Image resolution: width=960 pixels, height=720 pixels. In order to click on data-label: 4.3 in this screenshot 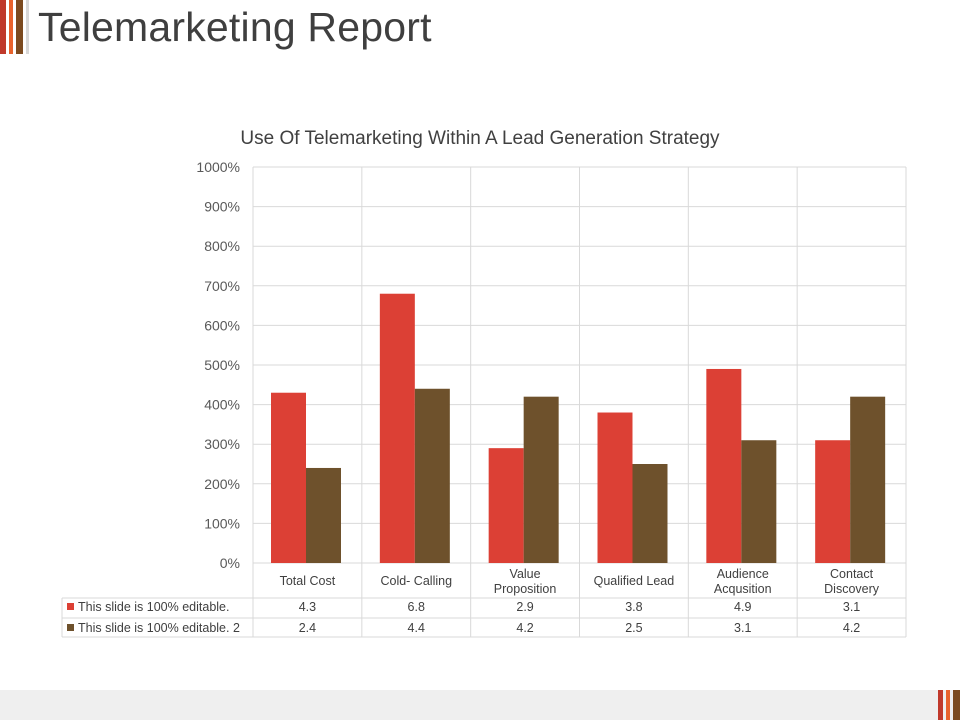, I will do `click(307, 607)`.